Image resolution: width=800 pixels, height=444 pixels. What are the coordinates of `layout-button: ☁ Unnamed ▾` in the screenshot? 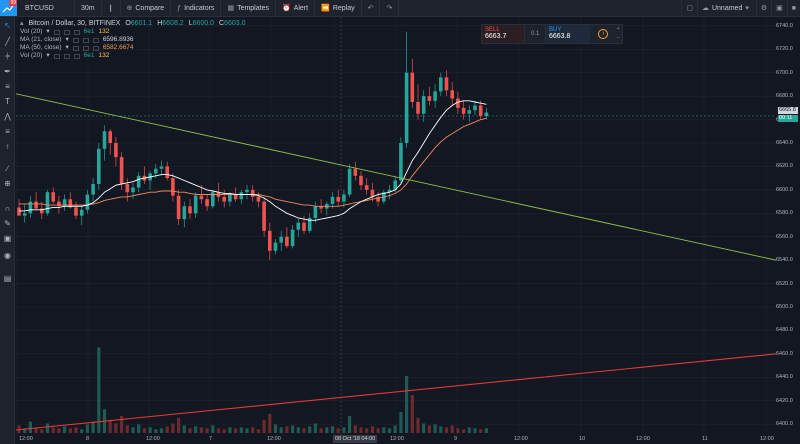 It's located at (726, 8).